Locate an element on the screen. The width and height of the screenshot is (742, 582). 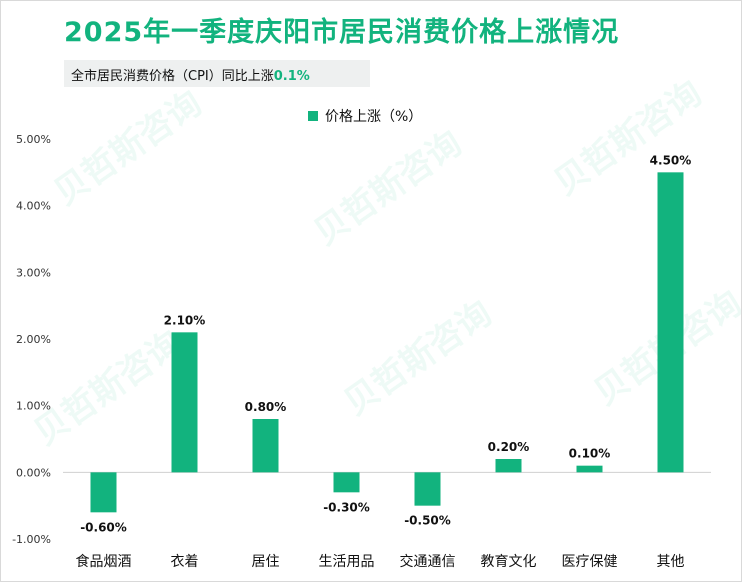
data-label: 0.10% is located at coordinates (590, 454).